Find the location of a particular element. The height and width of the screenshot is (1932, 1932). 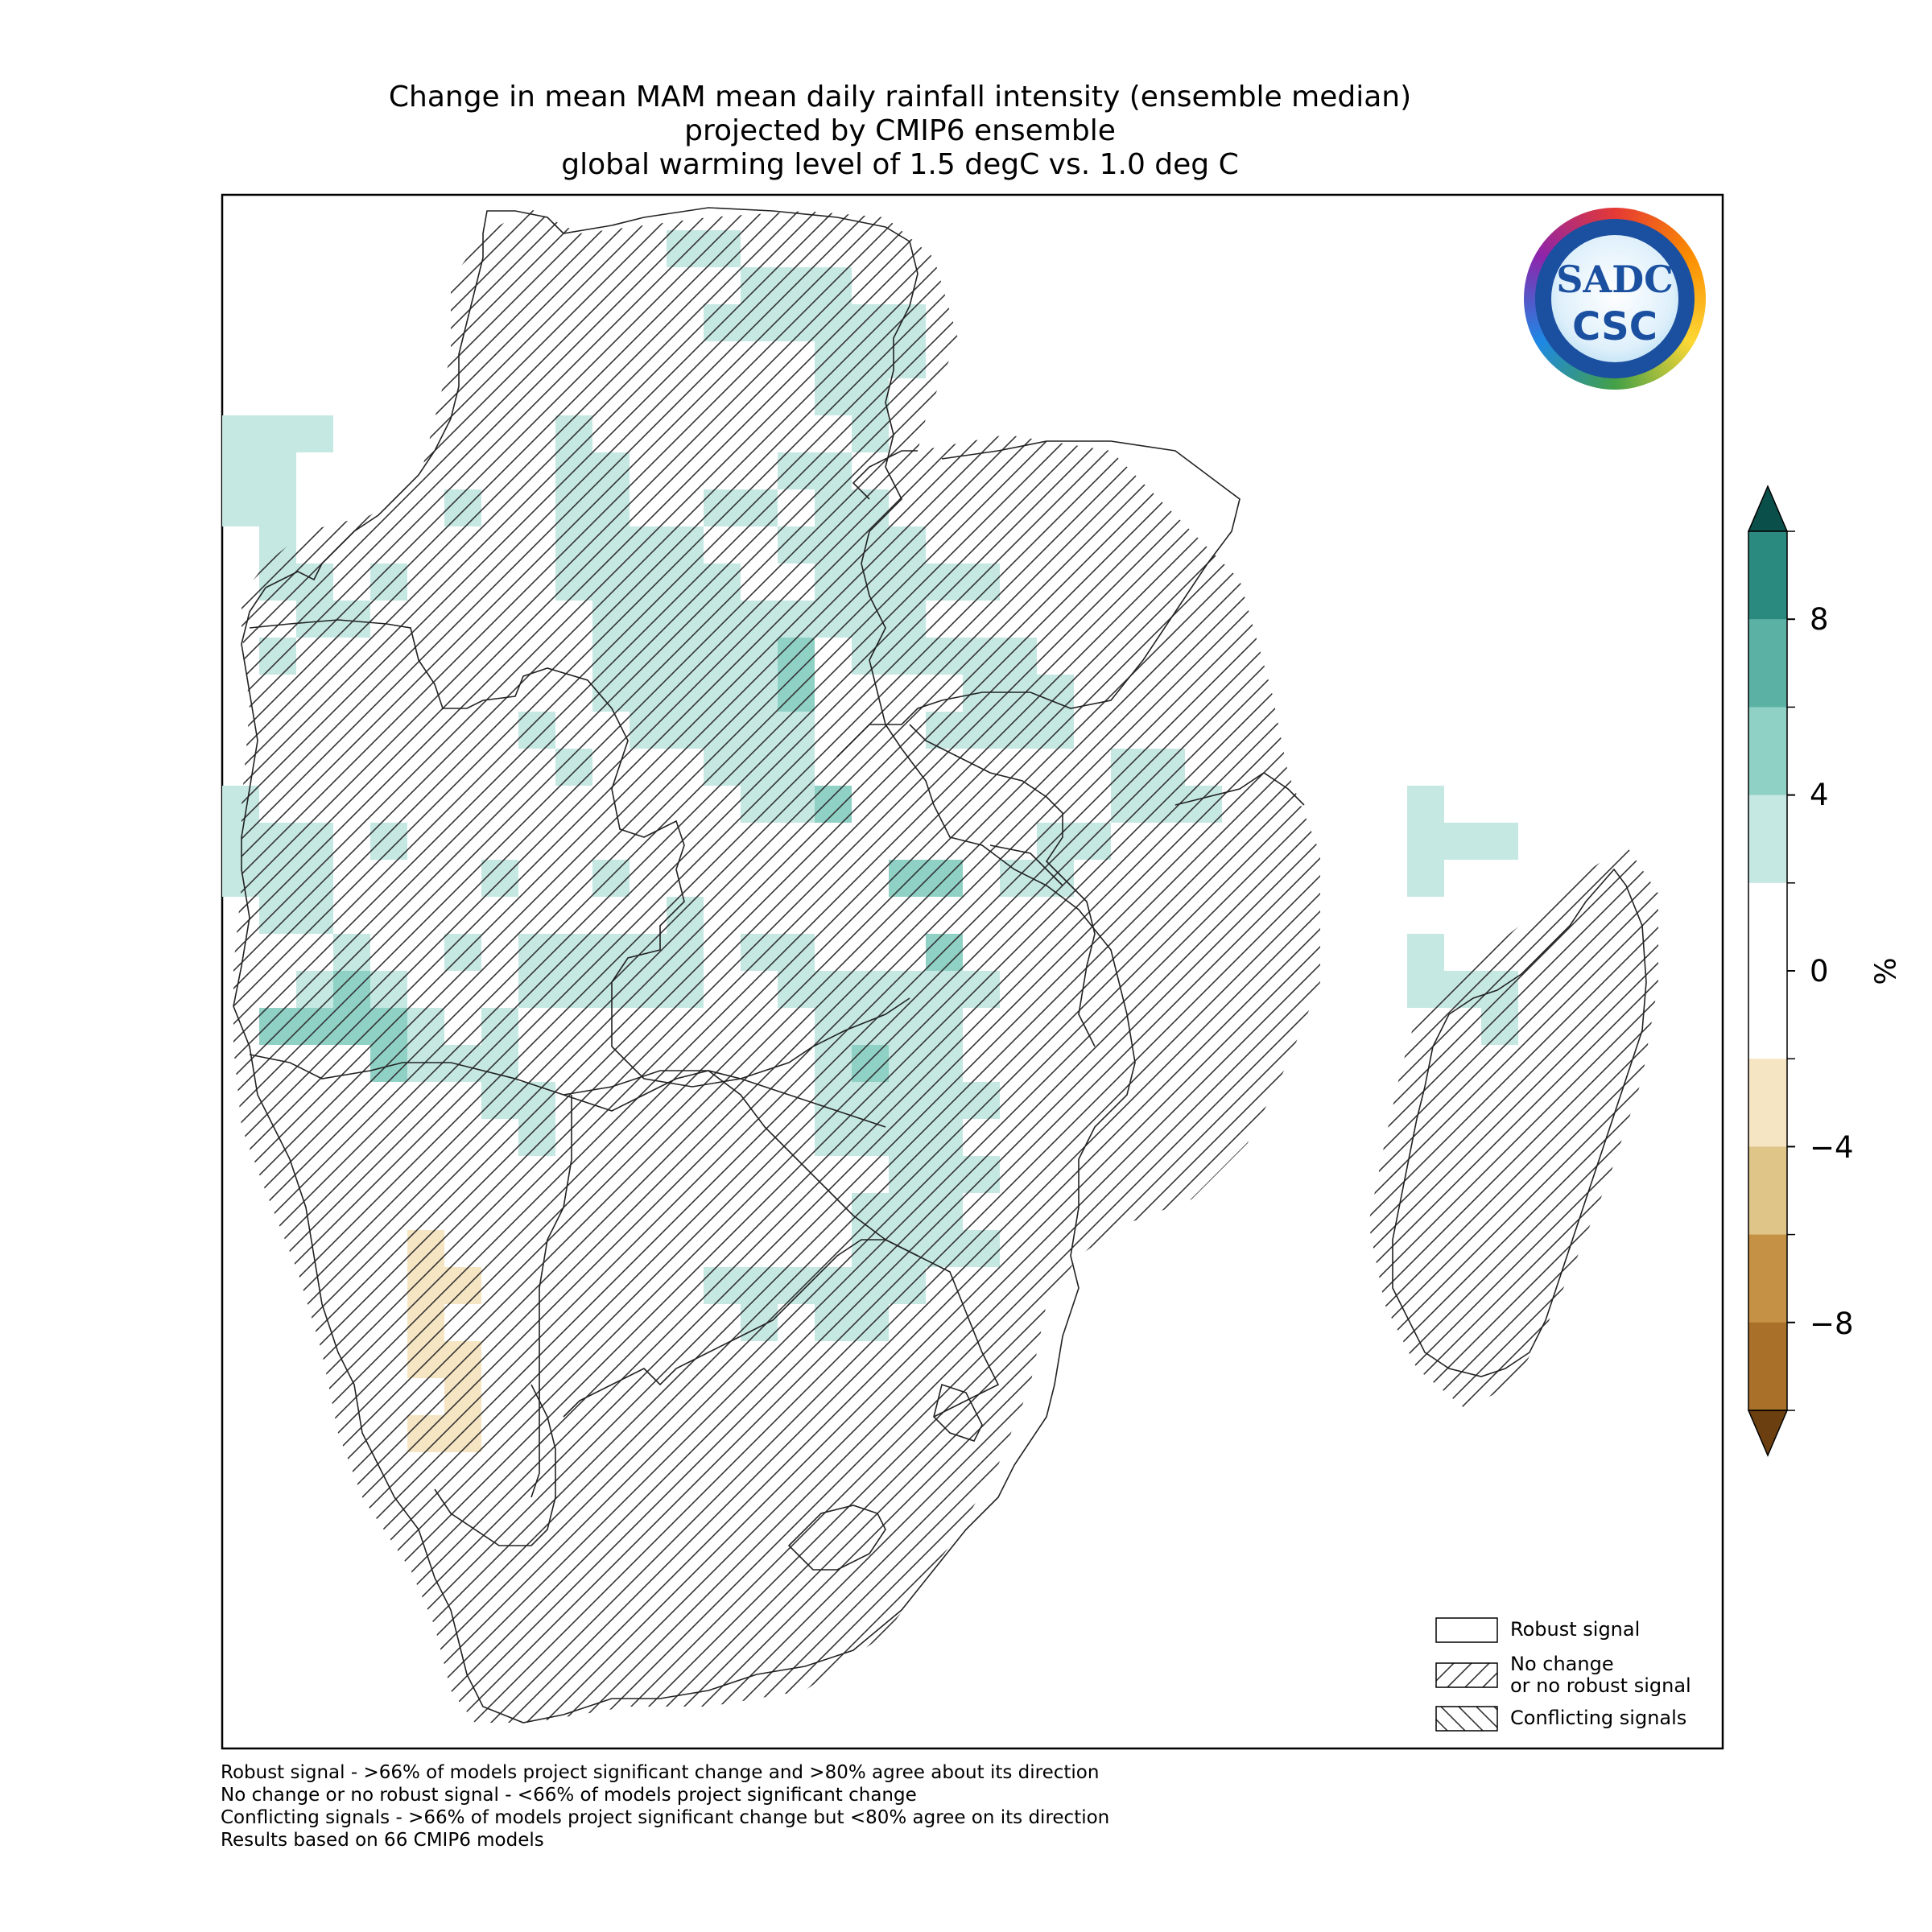

legend-label-no-change-2: or no robust signal is located at coordinates (1600, 1686).